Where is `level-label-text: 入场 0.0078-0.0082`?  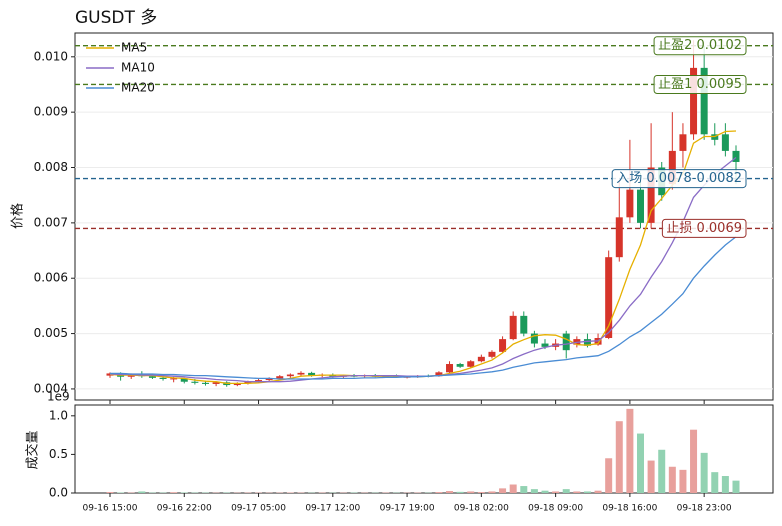 level-label-text: 入场 0.0078-0.0082 is located at coordinates (679, 178).